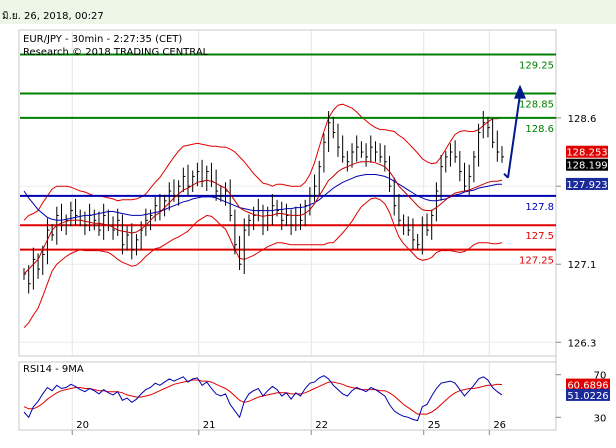  I want to click on date-bar: มิ.ย. 26, 2018, 00:27, so click(308, 12).